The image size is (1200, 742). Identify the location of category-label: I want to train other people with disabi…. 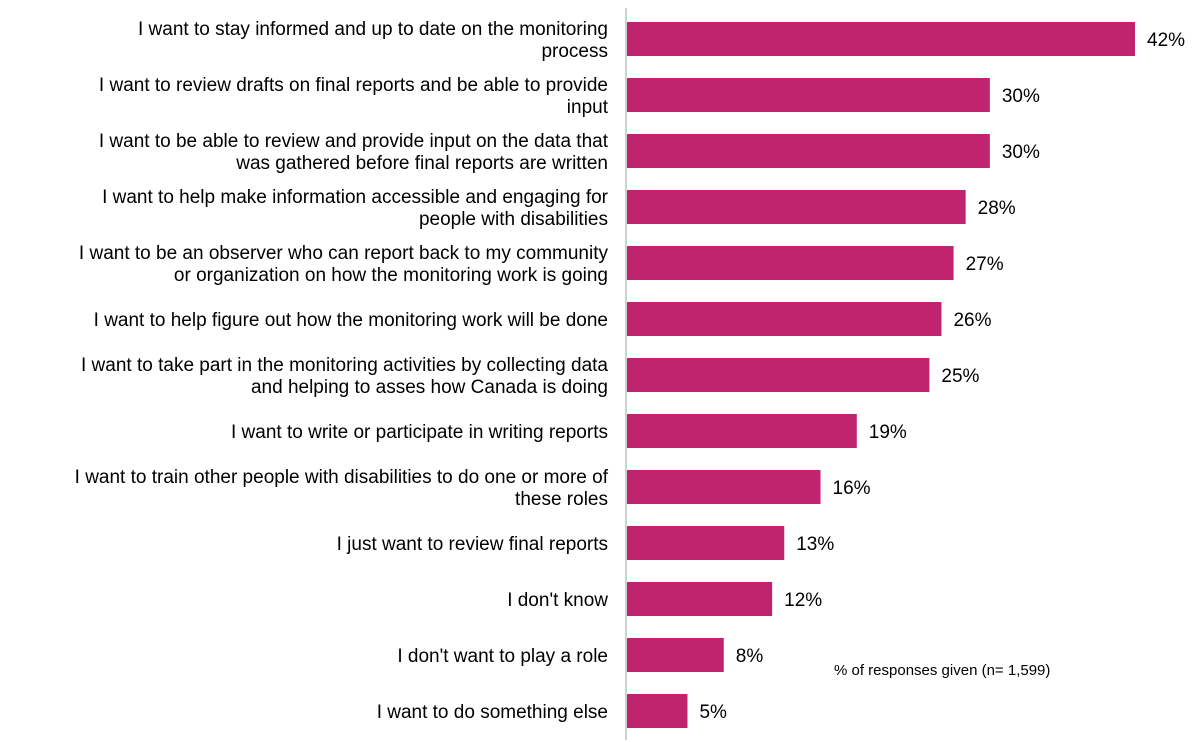
(342, 488).